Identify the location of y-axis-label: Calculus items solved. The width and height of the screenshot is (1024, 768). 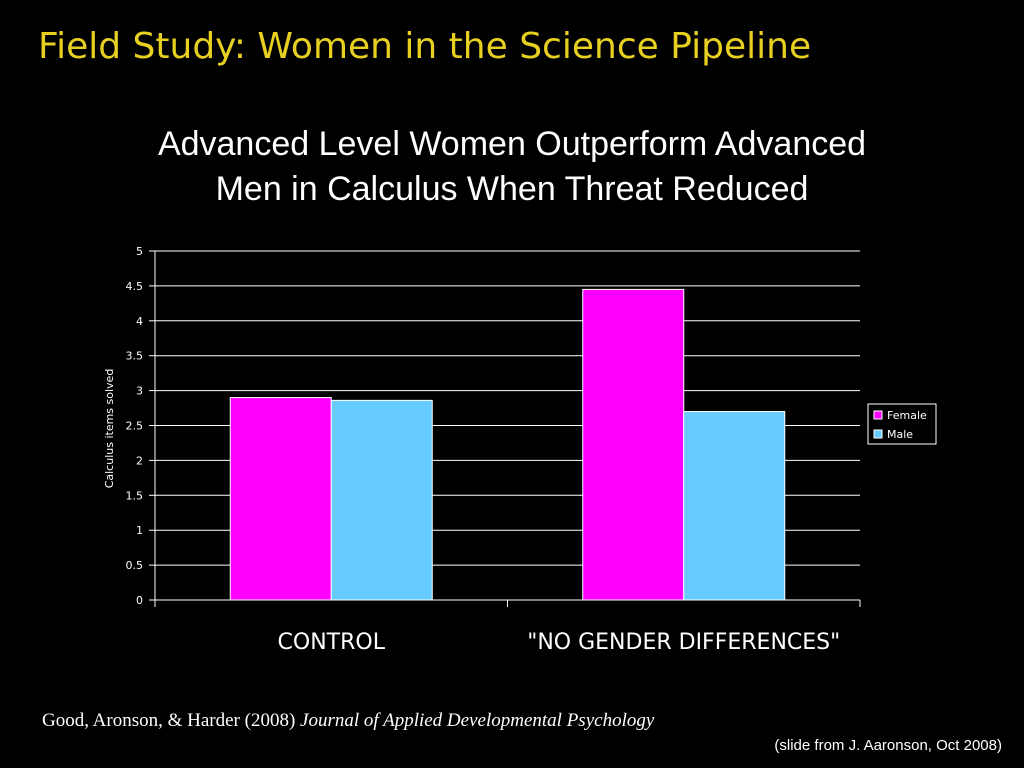
(109, 429).